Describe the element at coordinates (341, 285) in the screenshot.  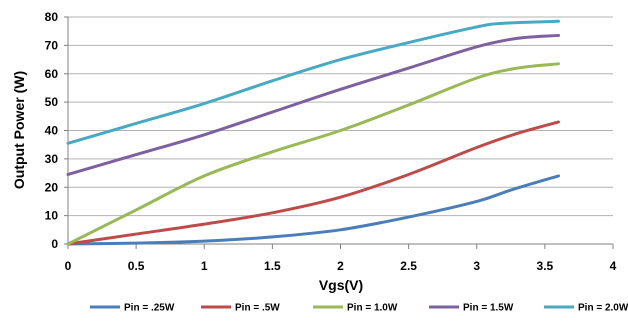
I see `x-axis-title: Vgs(V)` at that location.